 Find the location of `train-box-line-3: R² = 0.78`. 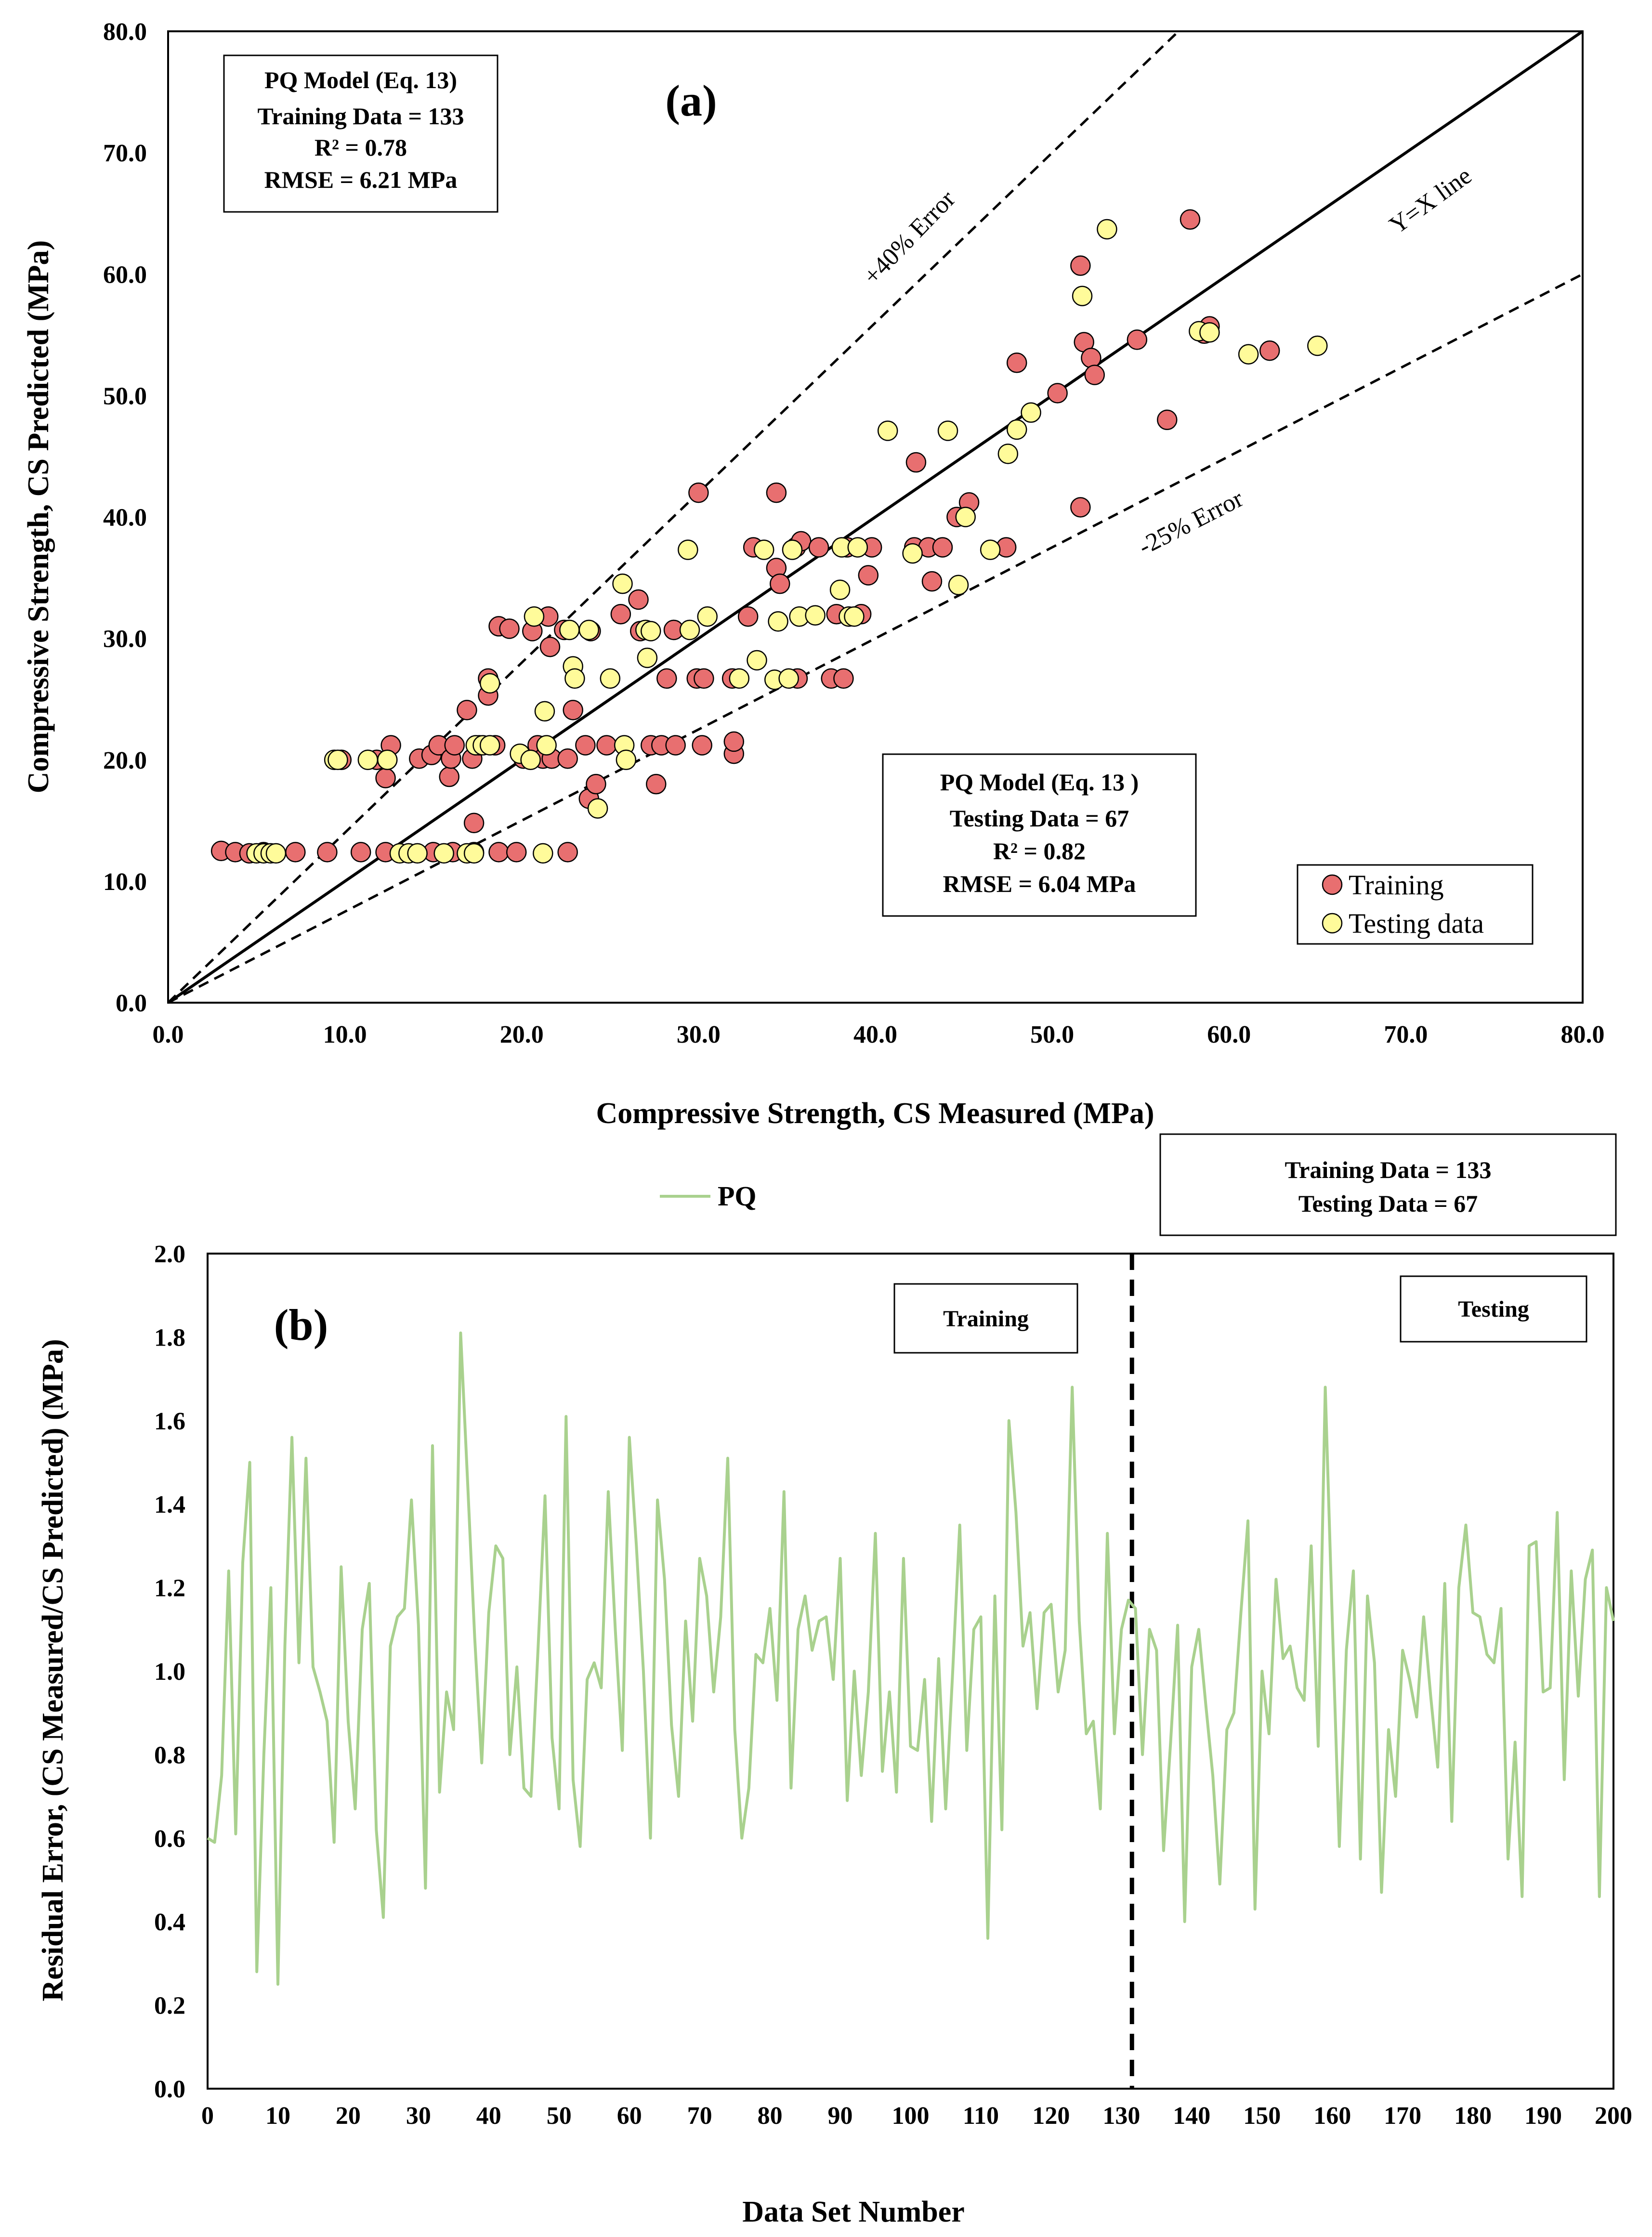

train-box-line-3: R² = 0.78 is located at coordinates (361, 147).